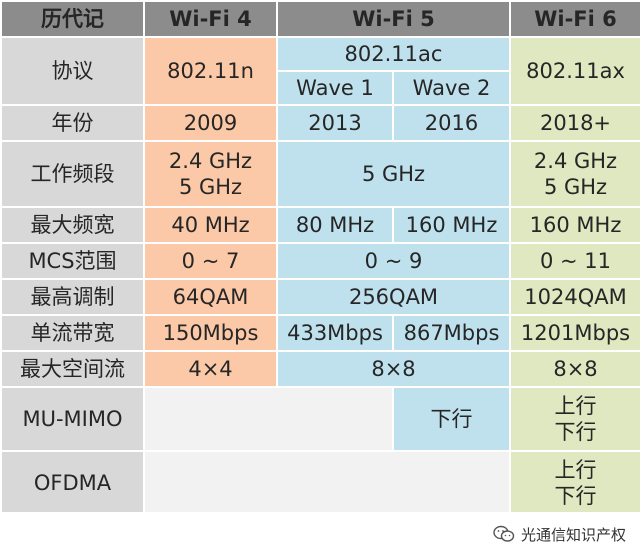 This screenshot has height=559, width=640. Describe the element at coordinates (451, 123) in the screenshot. I see `year-wave2: 2016` at that location.